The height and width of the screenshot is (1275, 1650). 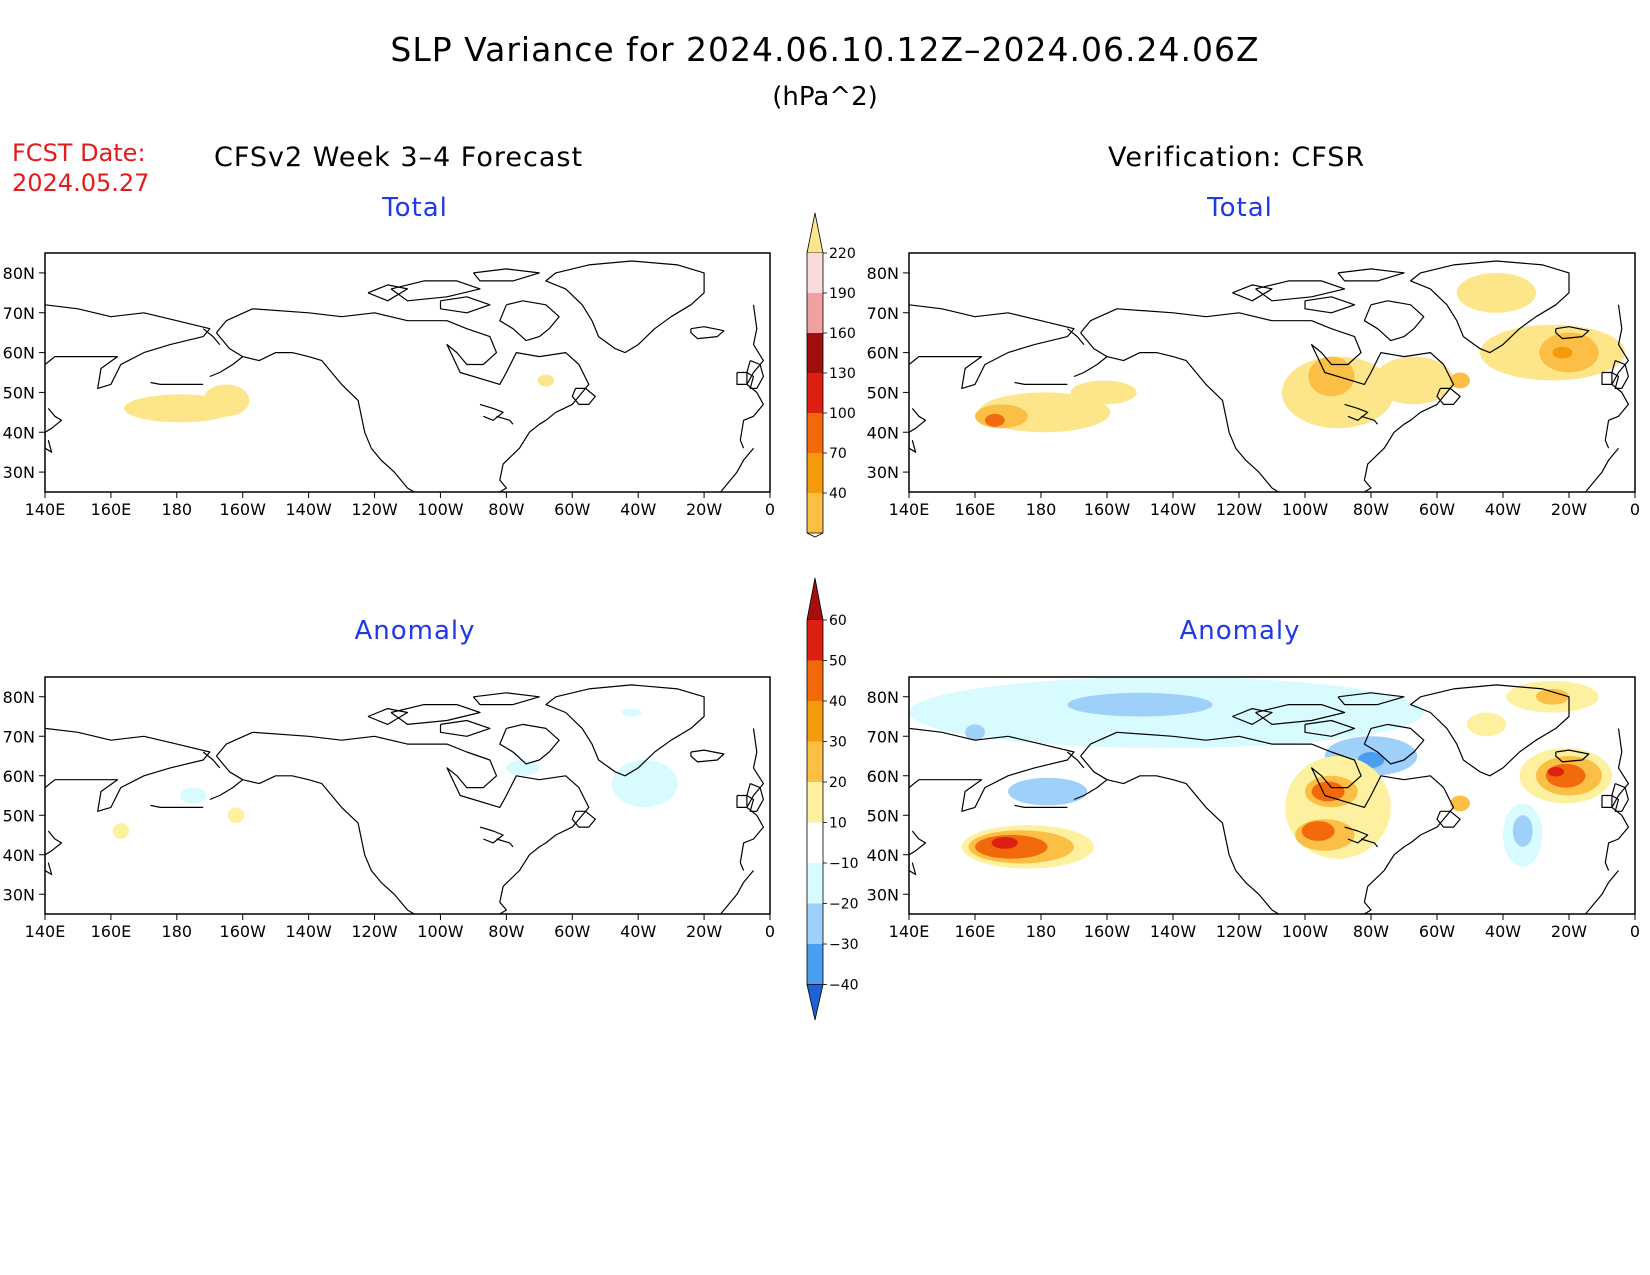 I want to click on lon-tick-label: 0, so click(x=1635, y=509).